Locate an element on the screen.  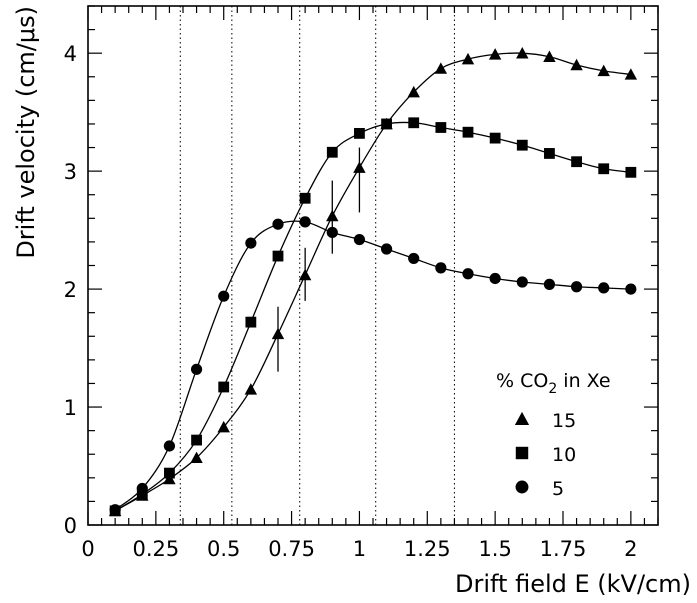
y-tick-label: 1 is located at coordinates (70, 408).